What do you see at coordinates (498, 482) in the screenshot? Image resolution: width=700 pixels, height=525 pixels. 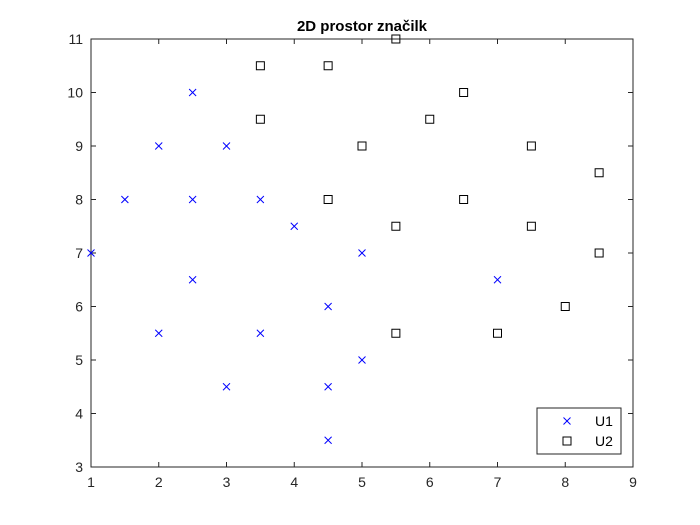 I see `x-tick-label: 7` at bounding box center [498, 482].